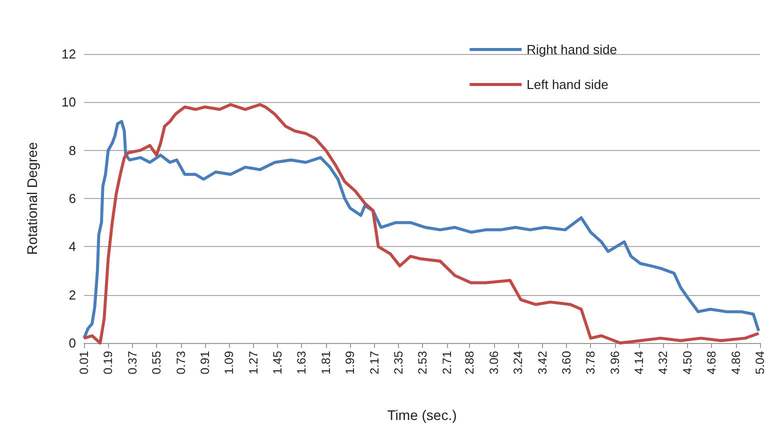 The height and width of the screenshot is (427, 782). Describe the element at coordinates (72, 294) in the screenshot. I see `y-tick-label: 2` at that location.